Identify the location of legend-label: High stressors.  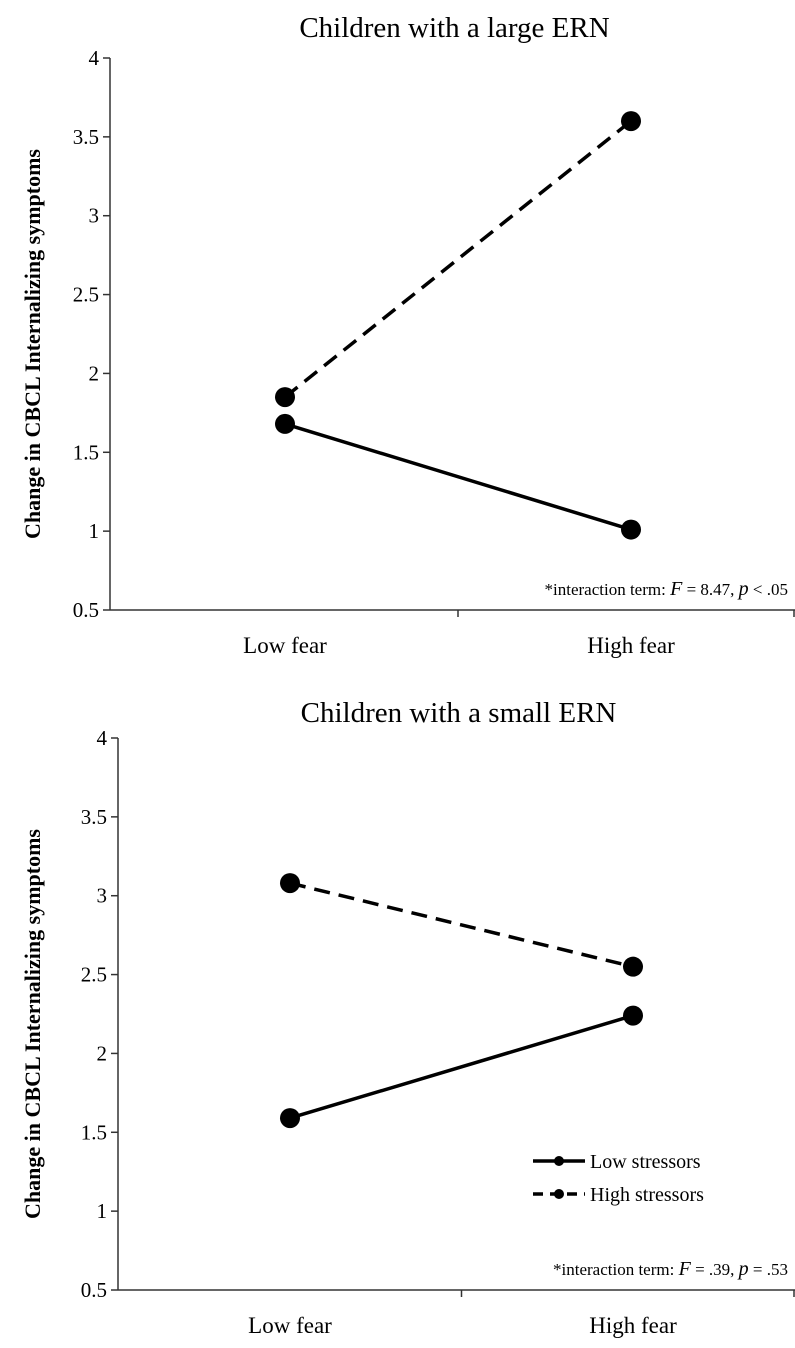
(647, 1195).